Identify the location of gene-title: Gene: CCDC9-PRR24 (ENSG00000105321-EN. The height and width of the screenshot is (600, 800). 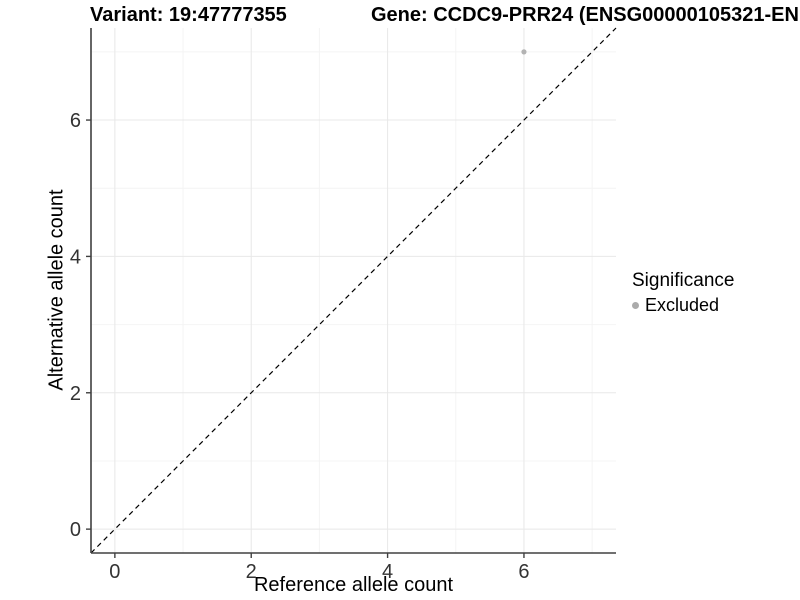
(585, 15).